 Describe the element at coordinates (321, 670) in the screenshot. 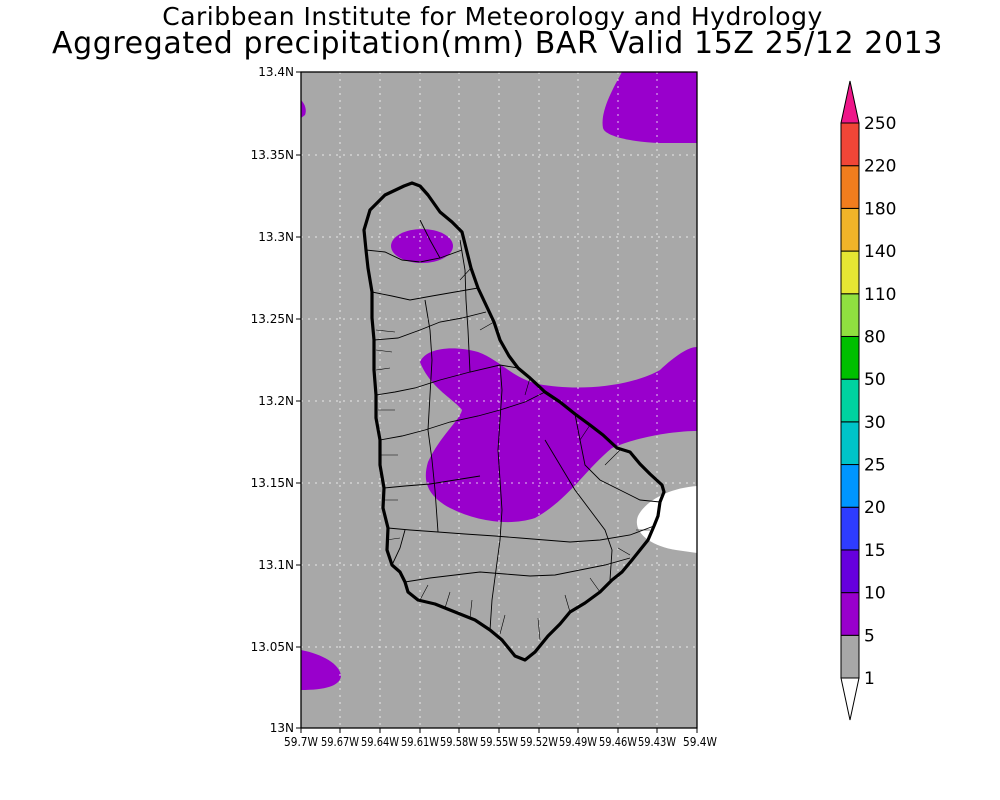

I see `precip-area-southwest` at that location.